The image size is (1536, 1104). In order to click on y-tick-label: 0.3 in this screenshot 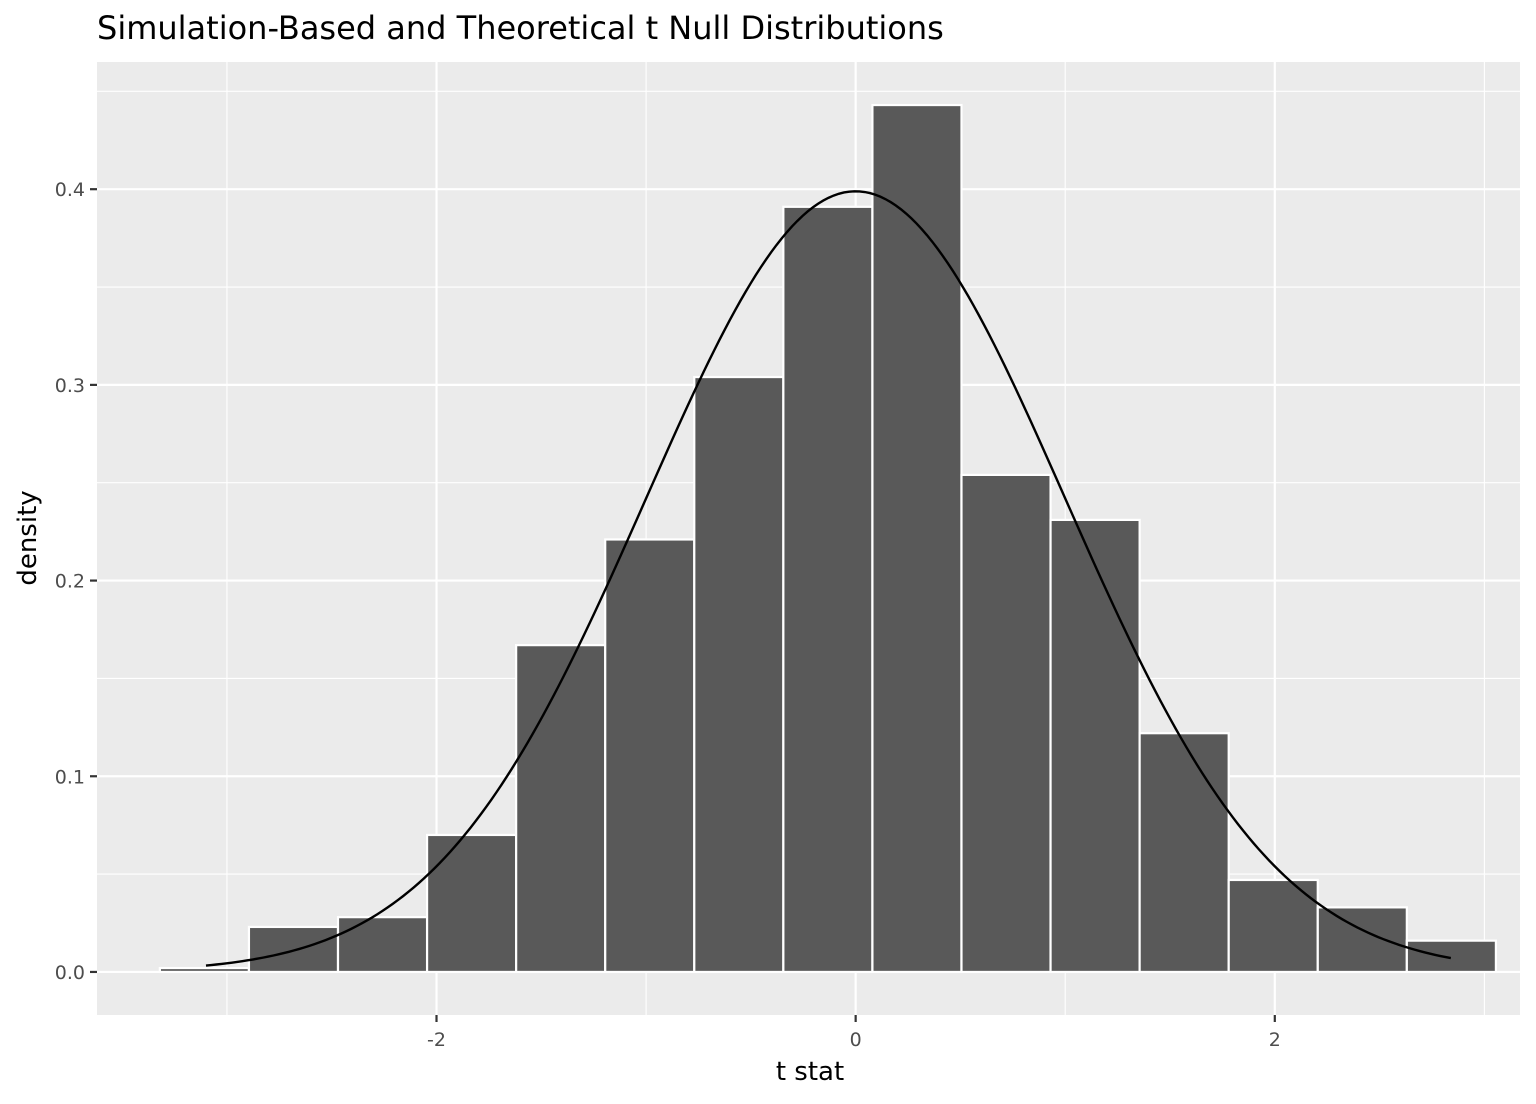, I will do `click(70, 386)`.